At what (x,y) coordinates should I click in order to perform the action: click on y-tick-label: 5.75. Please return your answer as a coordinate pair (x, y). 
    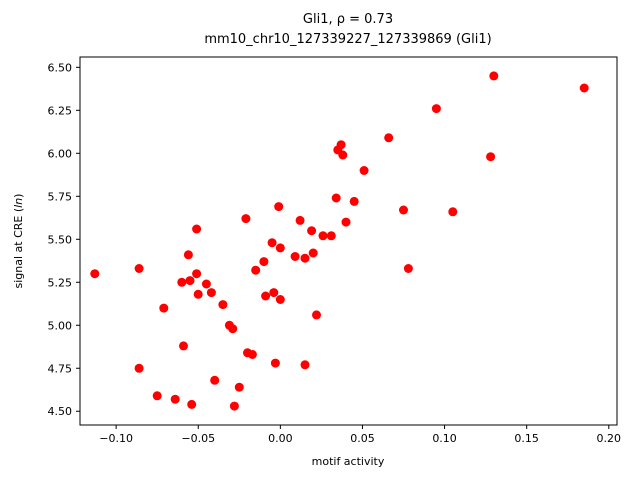
    Looking at the image, I should click on (60, 196).